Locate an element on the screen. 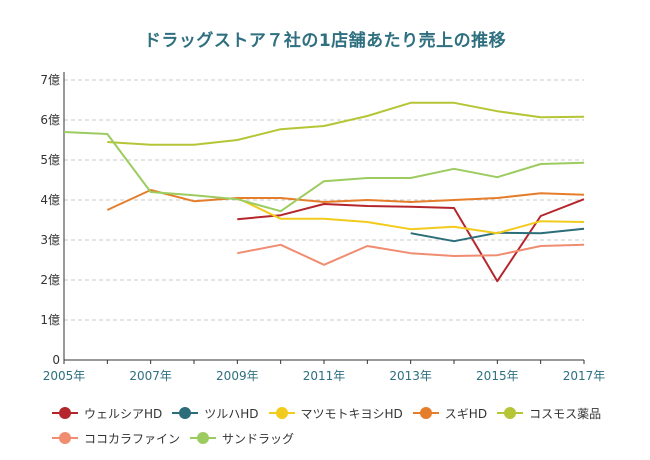 Image resolution: width=650 pixels, height=460 pixels. y-tick-label: 1億 is located at coordinates (50, 320).